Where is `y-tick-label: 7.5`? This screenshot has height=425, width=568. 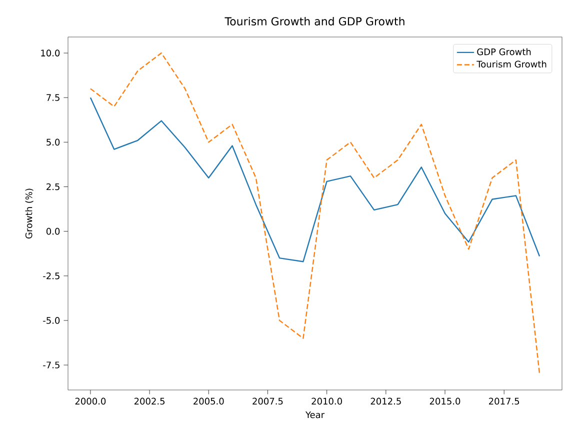 y-tick-label: 7.5 is located at coordinates (53, 97).